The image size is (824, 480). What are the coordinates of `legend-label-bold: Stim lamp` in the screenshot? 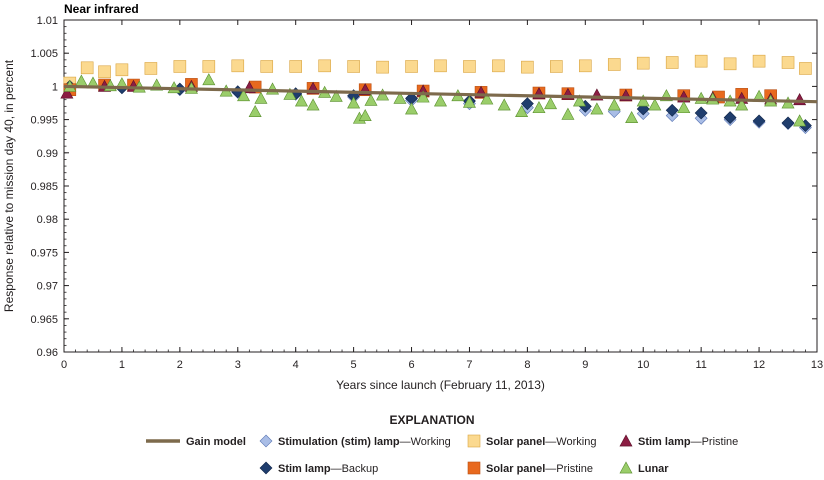 It's located at (304, 469).